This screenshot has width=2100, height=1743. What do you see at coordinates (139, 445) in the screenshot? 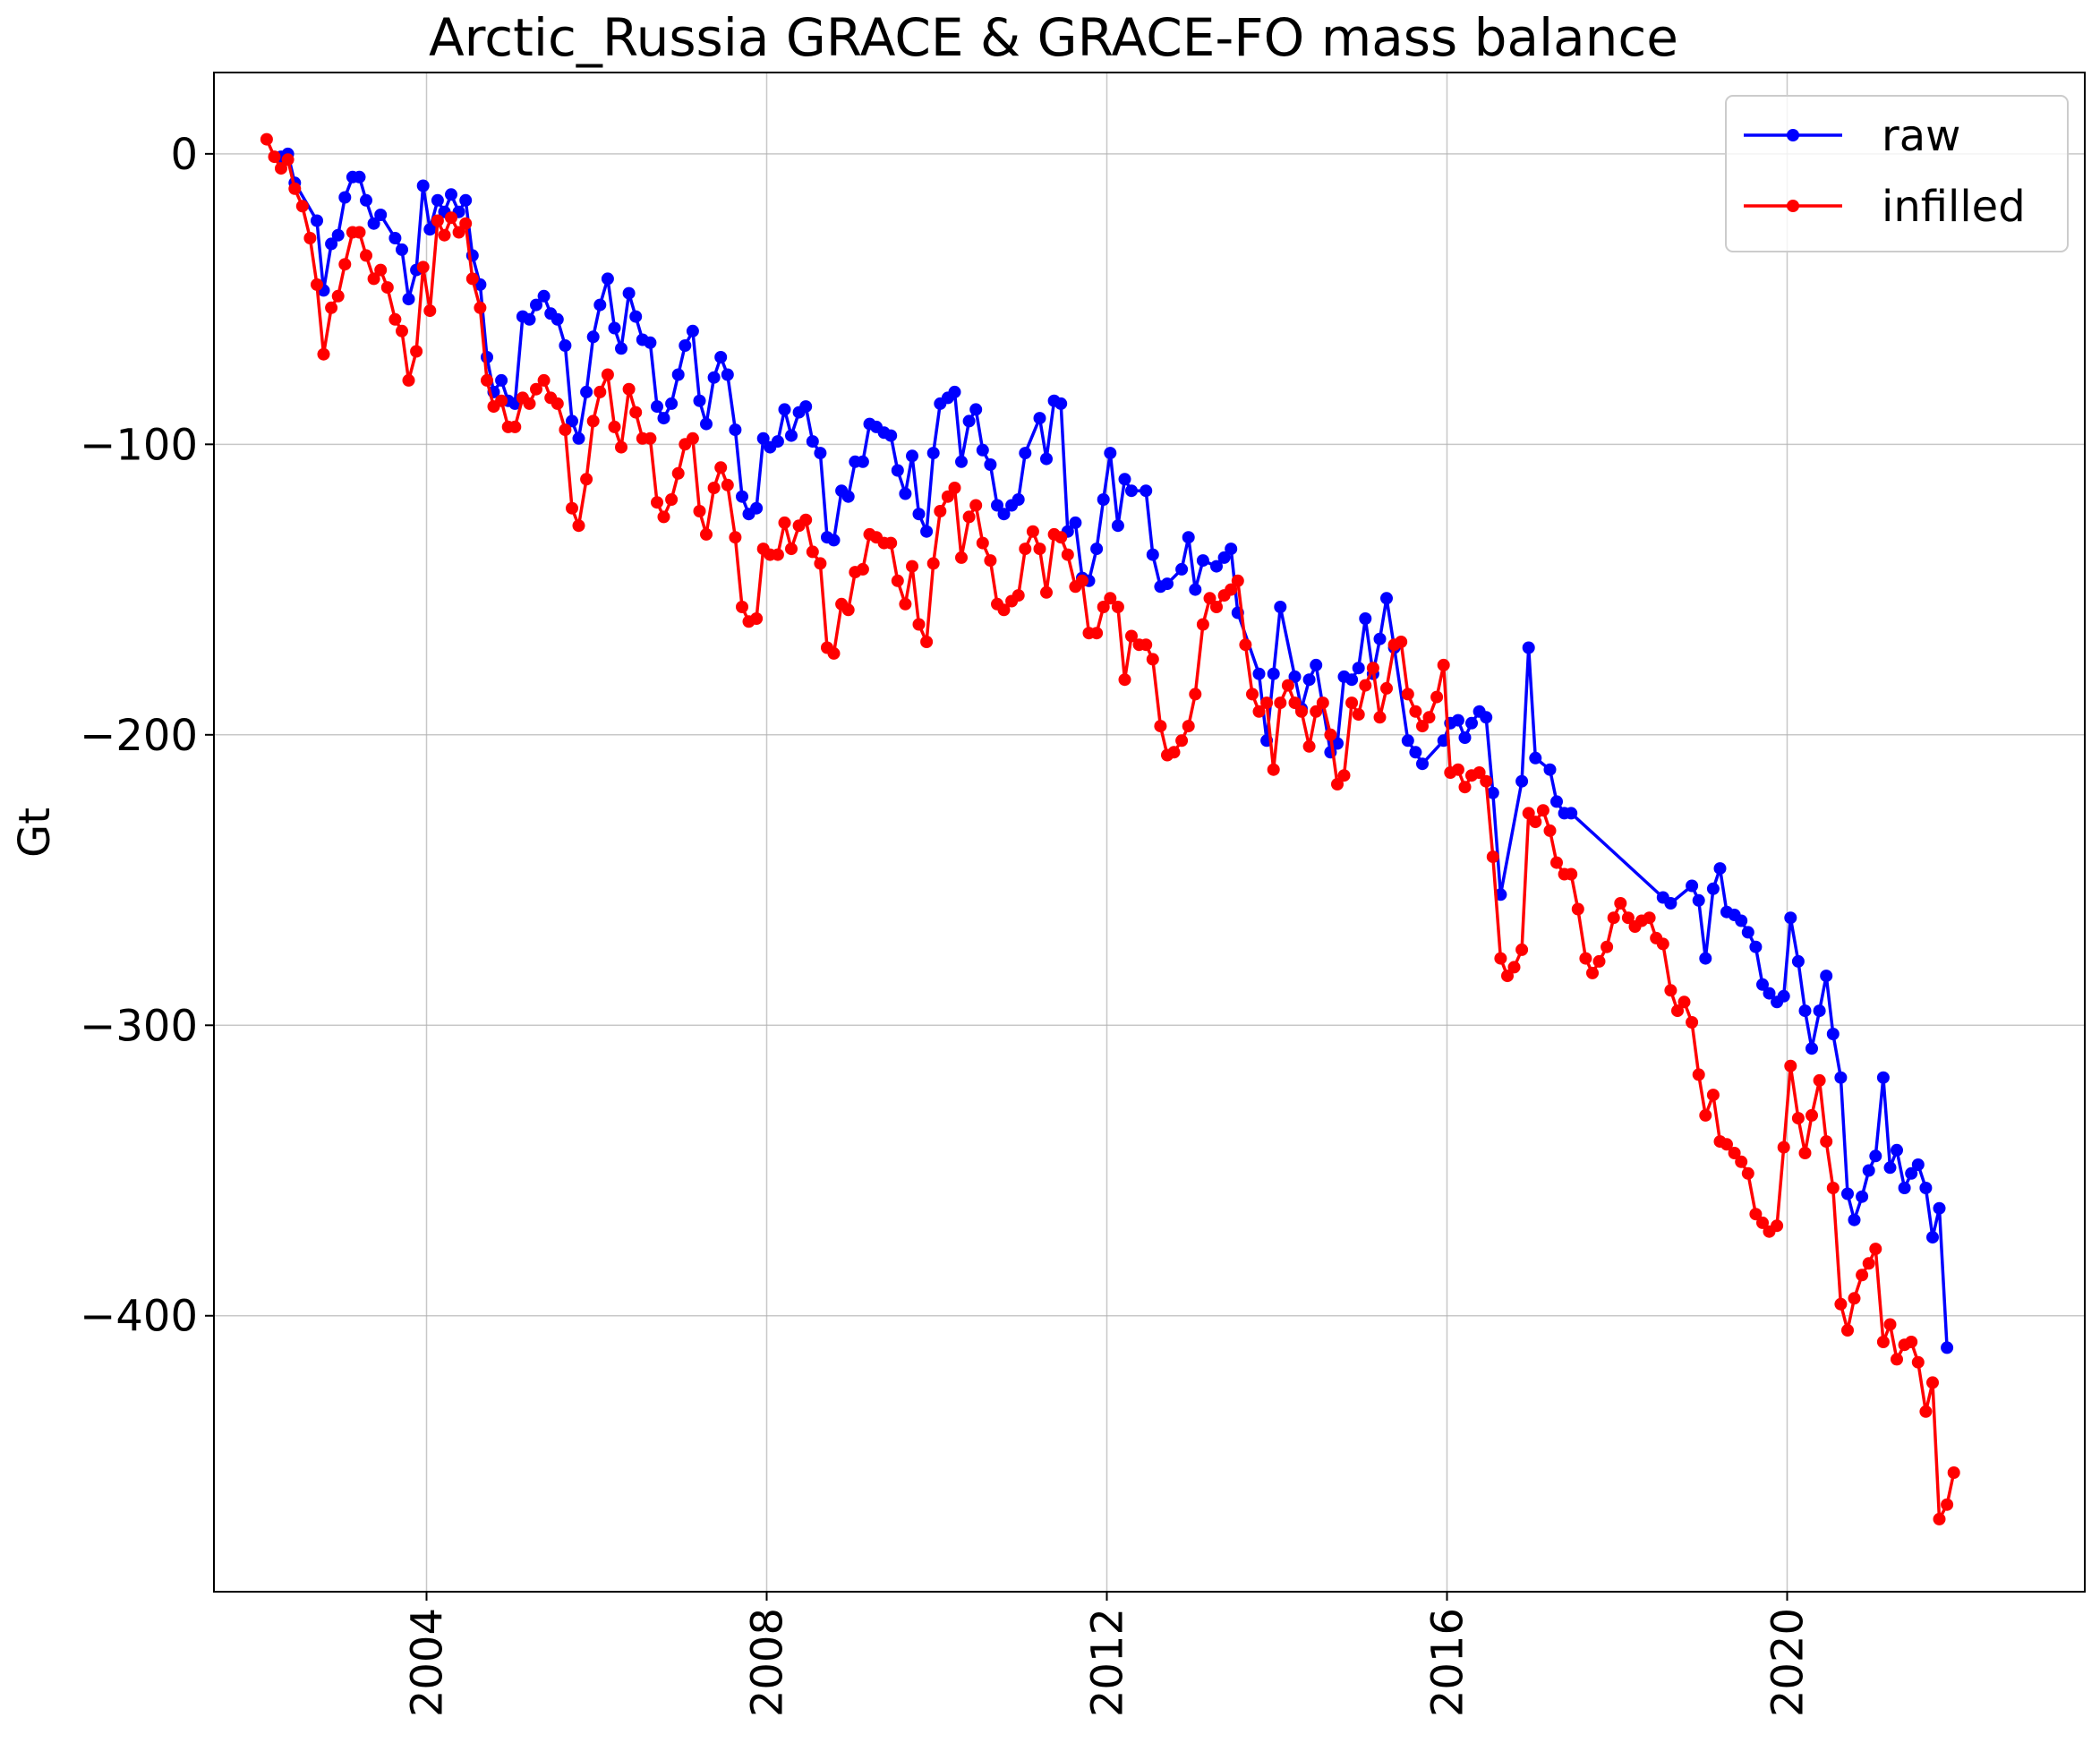
I see `y-tick-label: −100` at bounding box center [139, 445].